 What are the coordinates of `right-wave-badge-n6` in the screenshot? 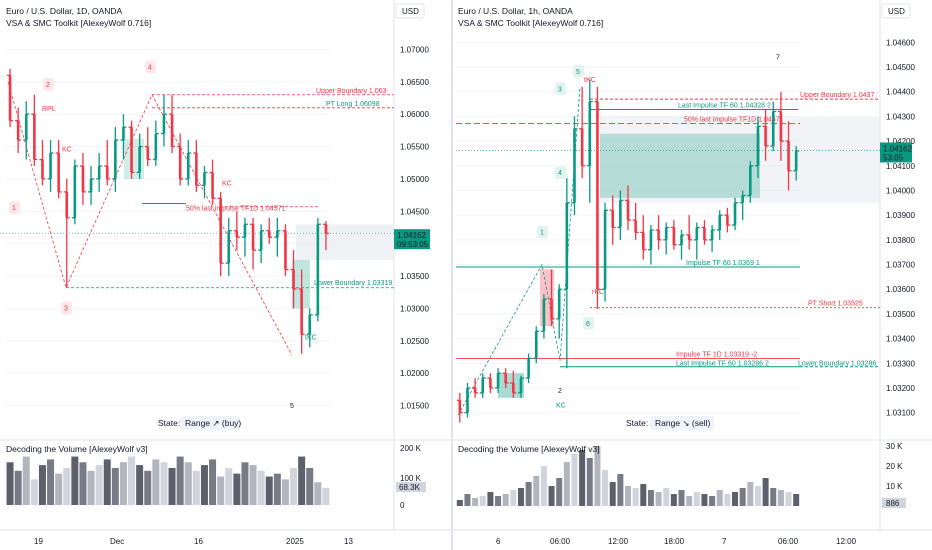 It's located at (588, 323).